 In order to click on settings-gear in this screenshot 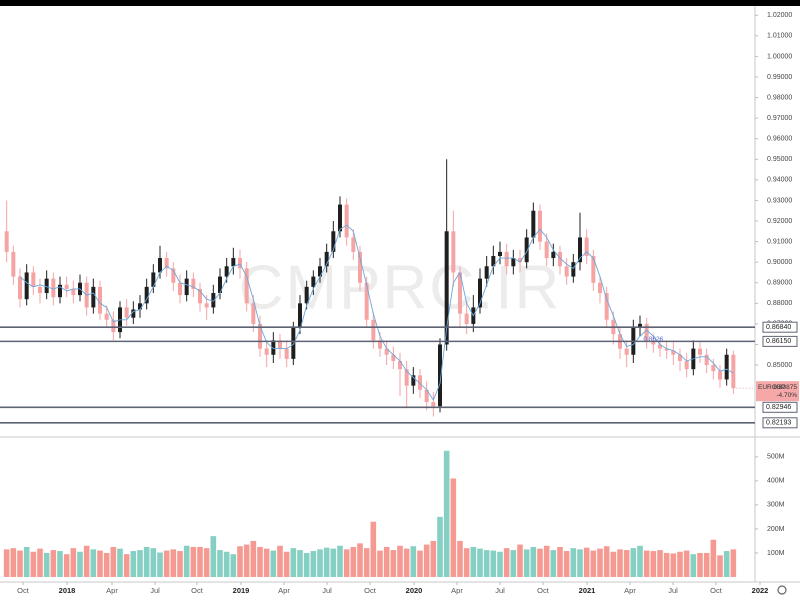, I will do `click(782, 590)`.